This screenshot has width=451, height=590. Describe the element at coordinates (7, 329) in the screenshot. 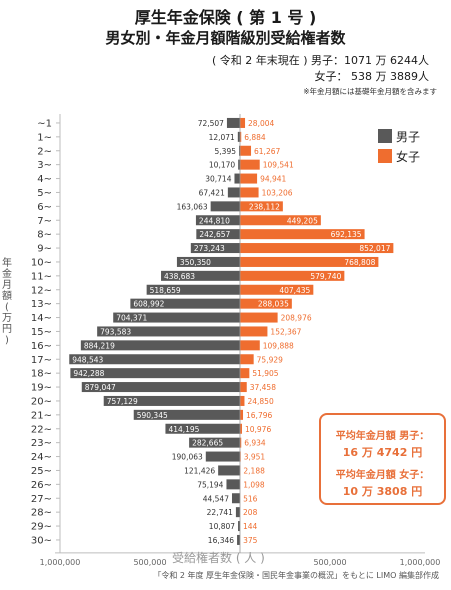

I see `y-axis-title-char: 円` at that location.